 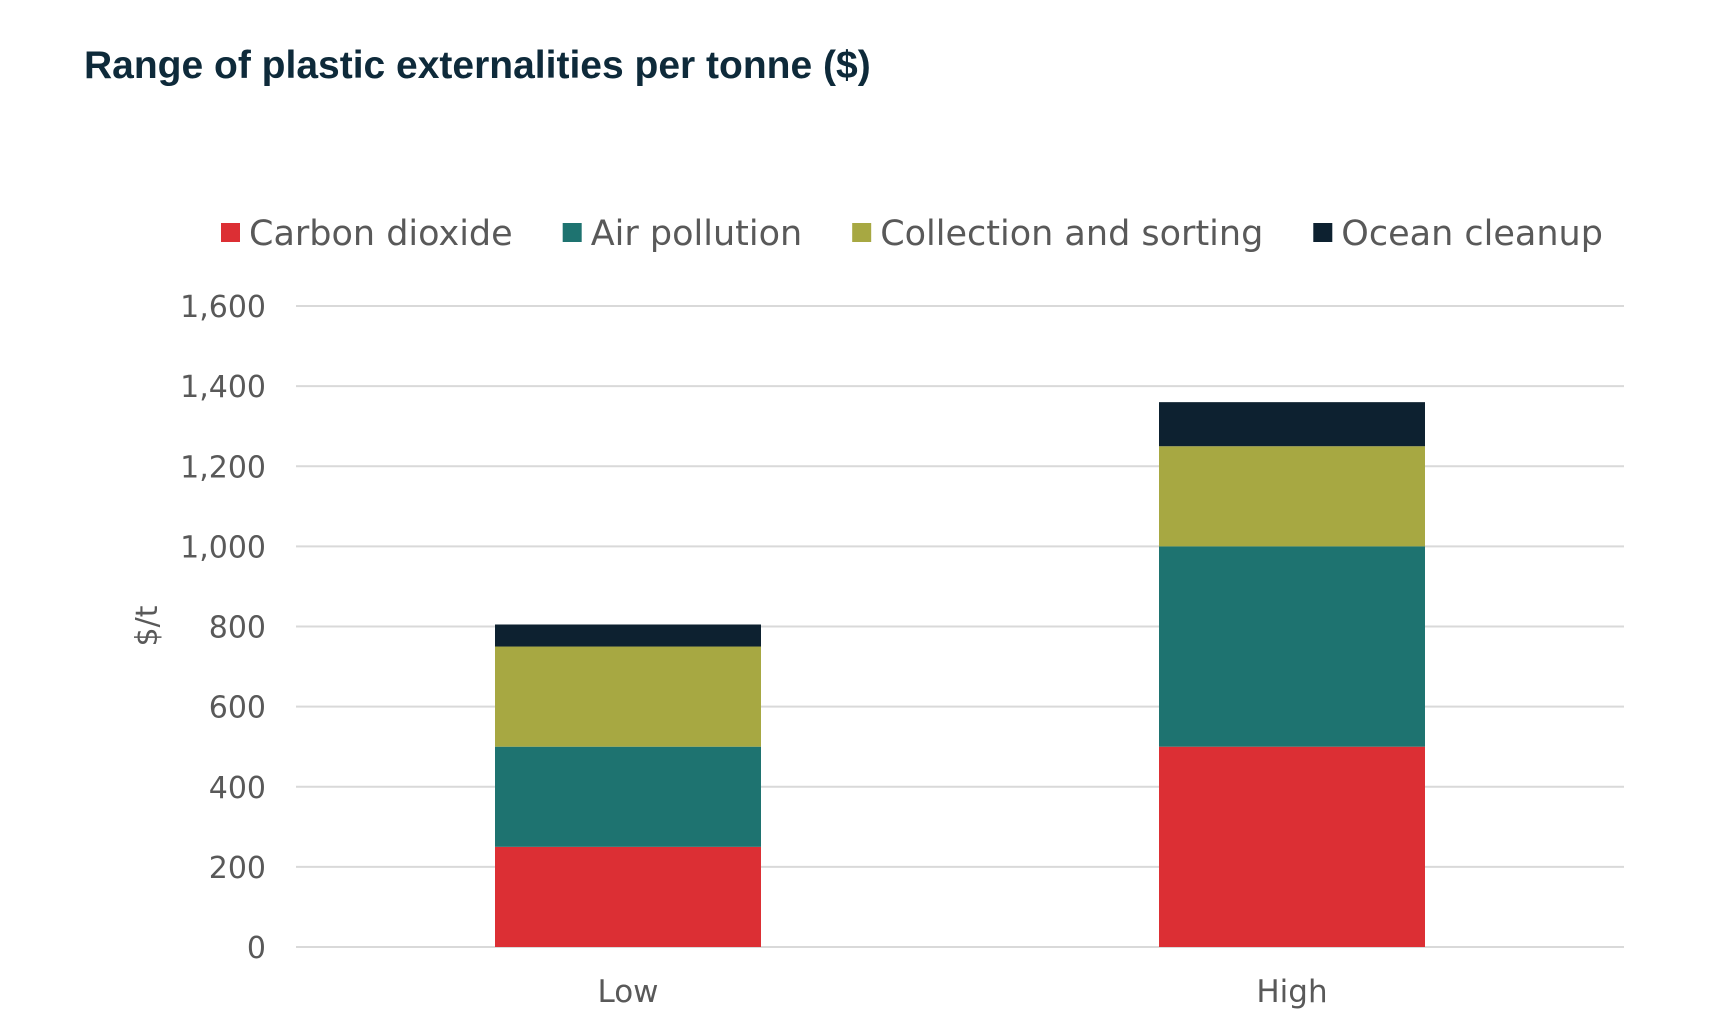 I want to click on bar-segment-collection-and-sorting-high, so click(x=1292, y=496).